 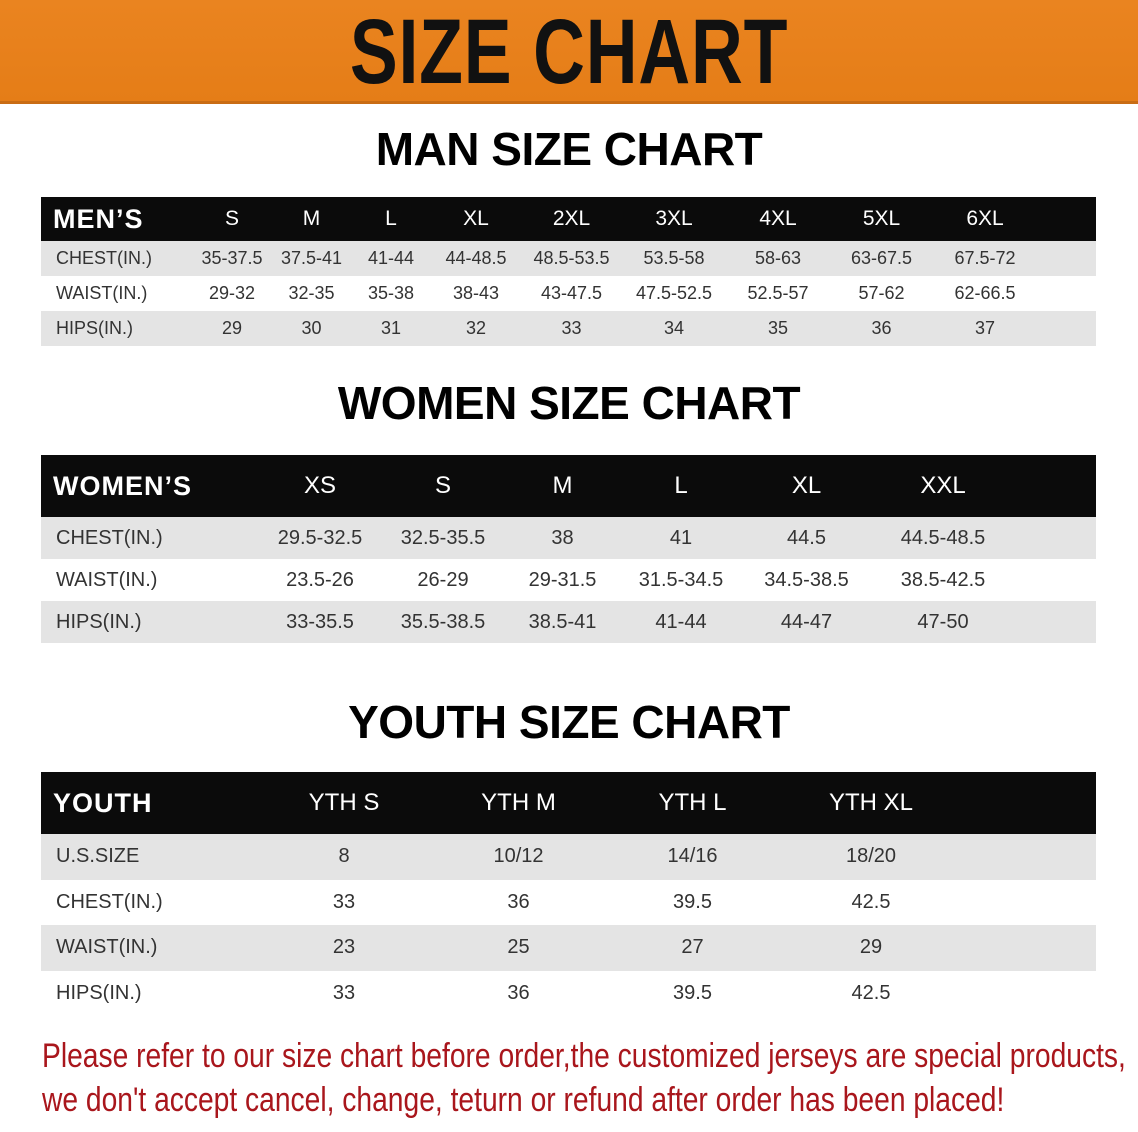 I want to click on measurement-value: 35, so click(x=778, y=328).